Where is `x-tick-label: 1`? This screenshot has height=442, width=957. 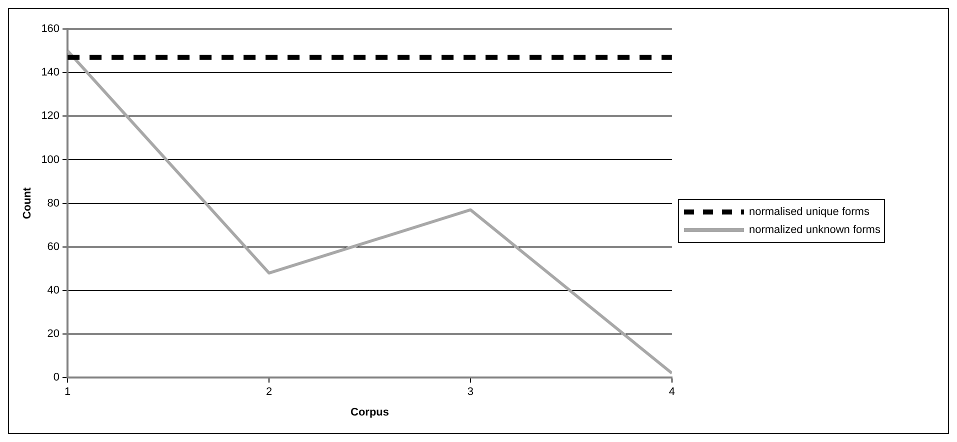
x-tick-label: 1 is located at coordinates (67, 392).